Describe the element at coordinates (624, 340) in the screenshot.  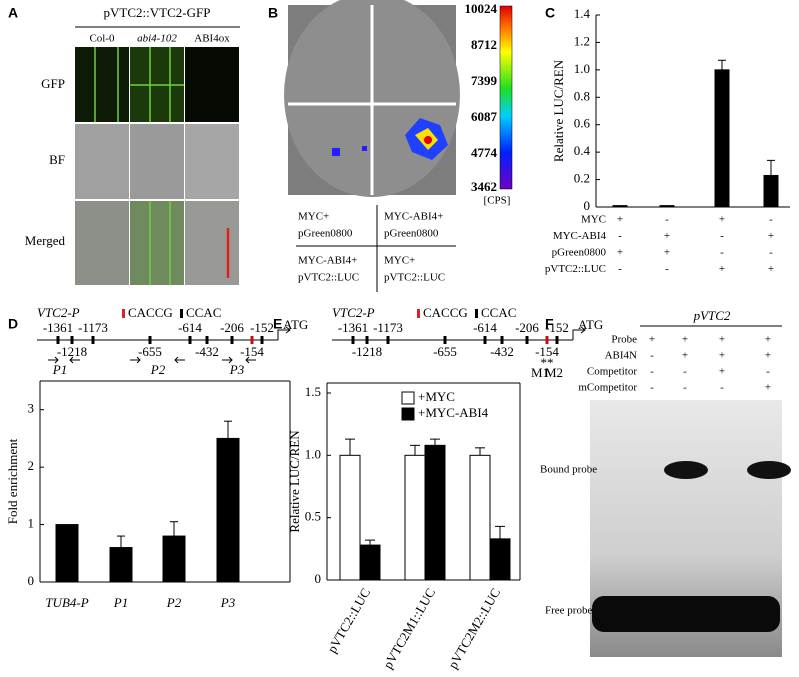
I see `row-label: Probe` at that location.